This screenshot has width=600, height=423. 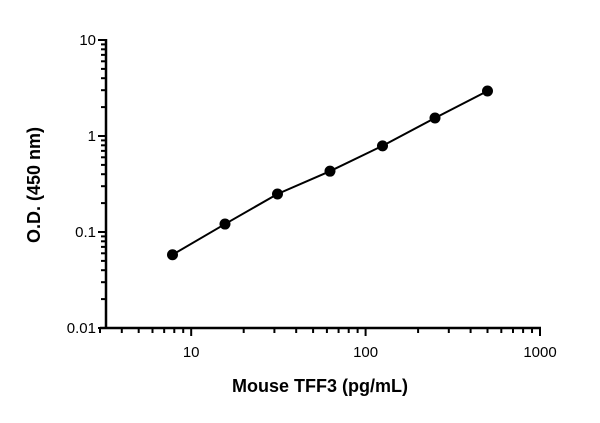 I want to click on y-tick-label: 1, so click(x=92, y=136).